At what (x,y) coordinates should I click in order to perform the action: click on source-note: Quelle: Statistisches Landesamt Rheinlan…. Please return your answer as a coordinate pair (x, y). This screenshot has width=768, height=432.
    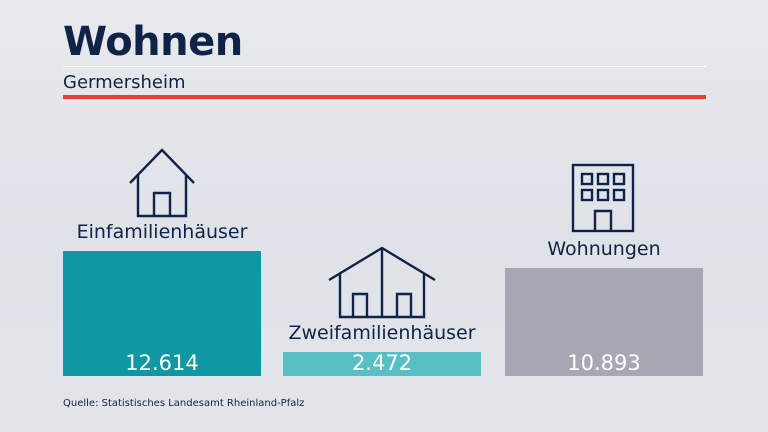
    Looking at the image, I should click on (184, 403).